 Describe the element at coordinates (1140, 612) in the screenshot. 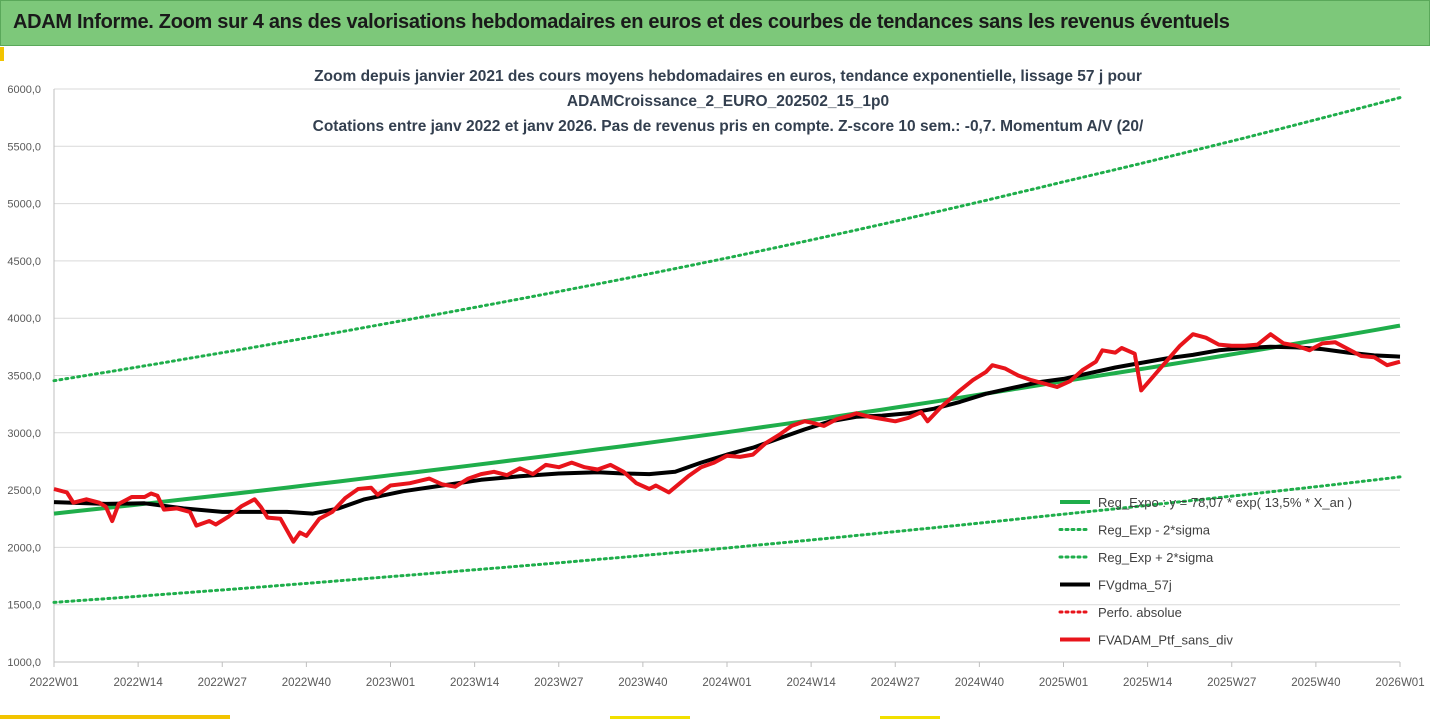

I see `legend-label: Perfo. absolue` at that location.